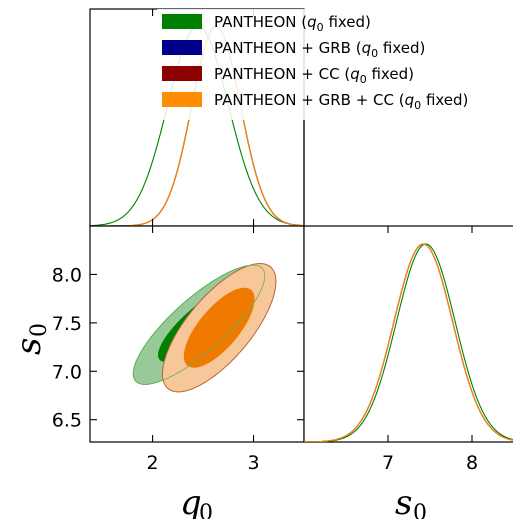  Describe the element at coordinates (319, 49) in the screenshot. I see `legend-label-1: PANTHEON + GRB (q0 fixed)` at that location.